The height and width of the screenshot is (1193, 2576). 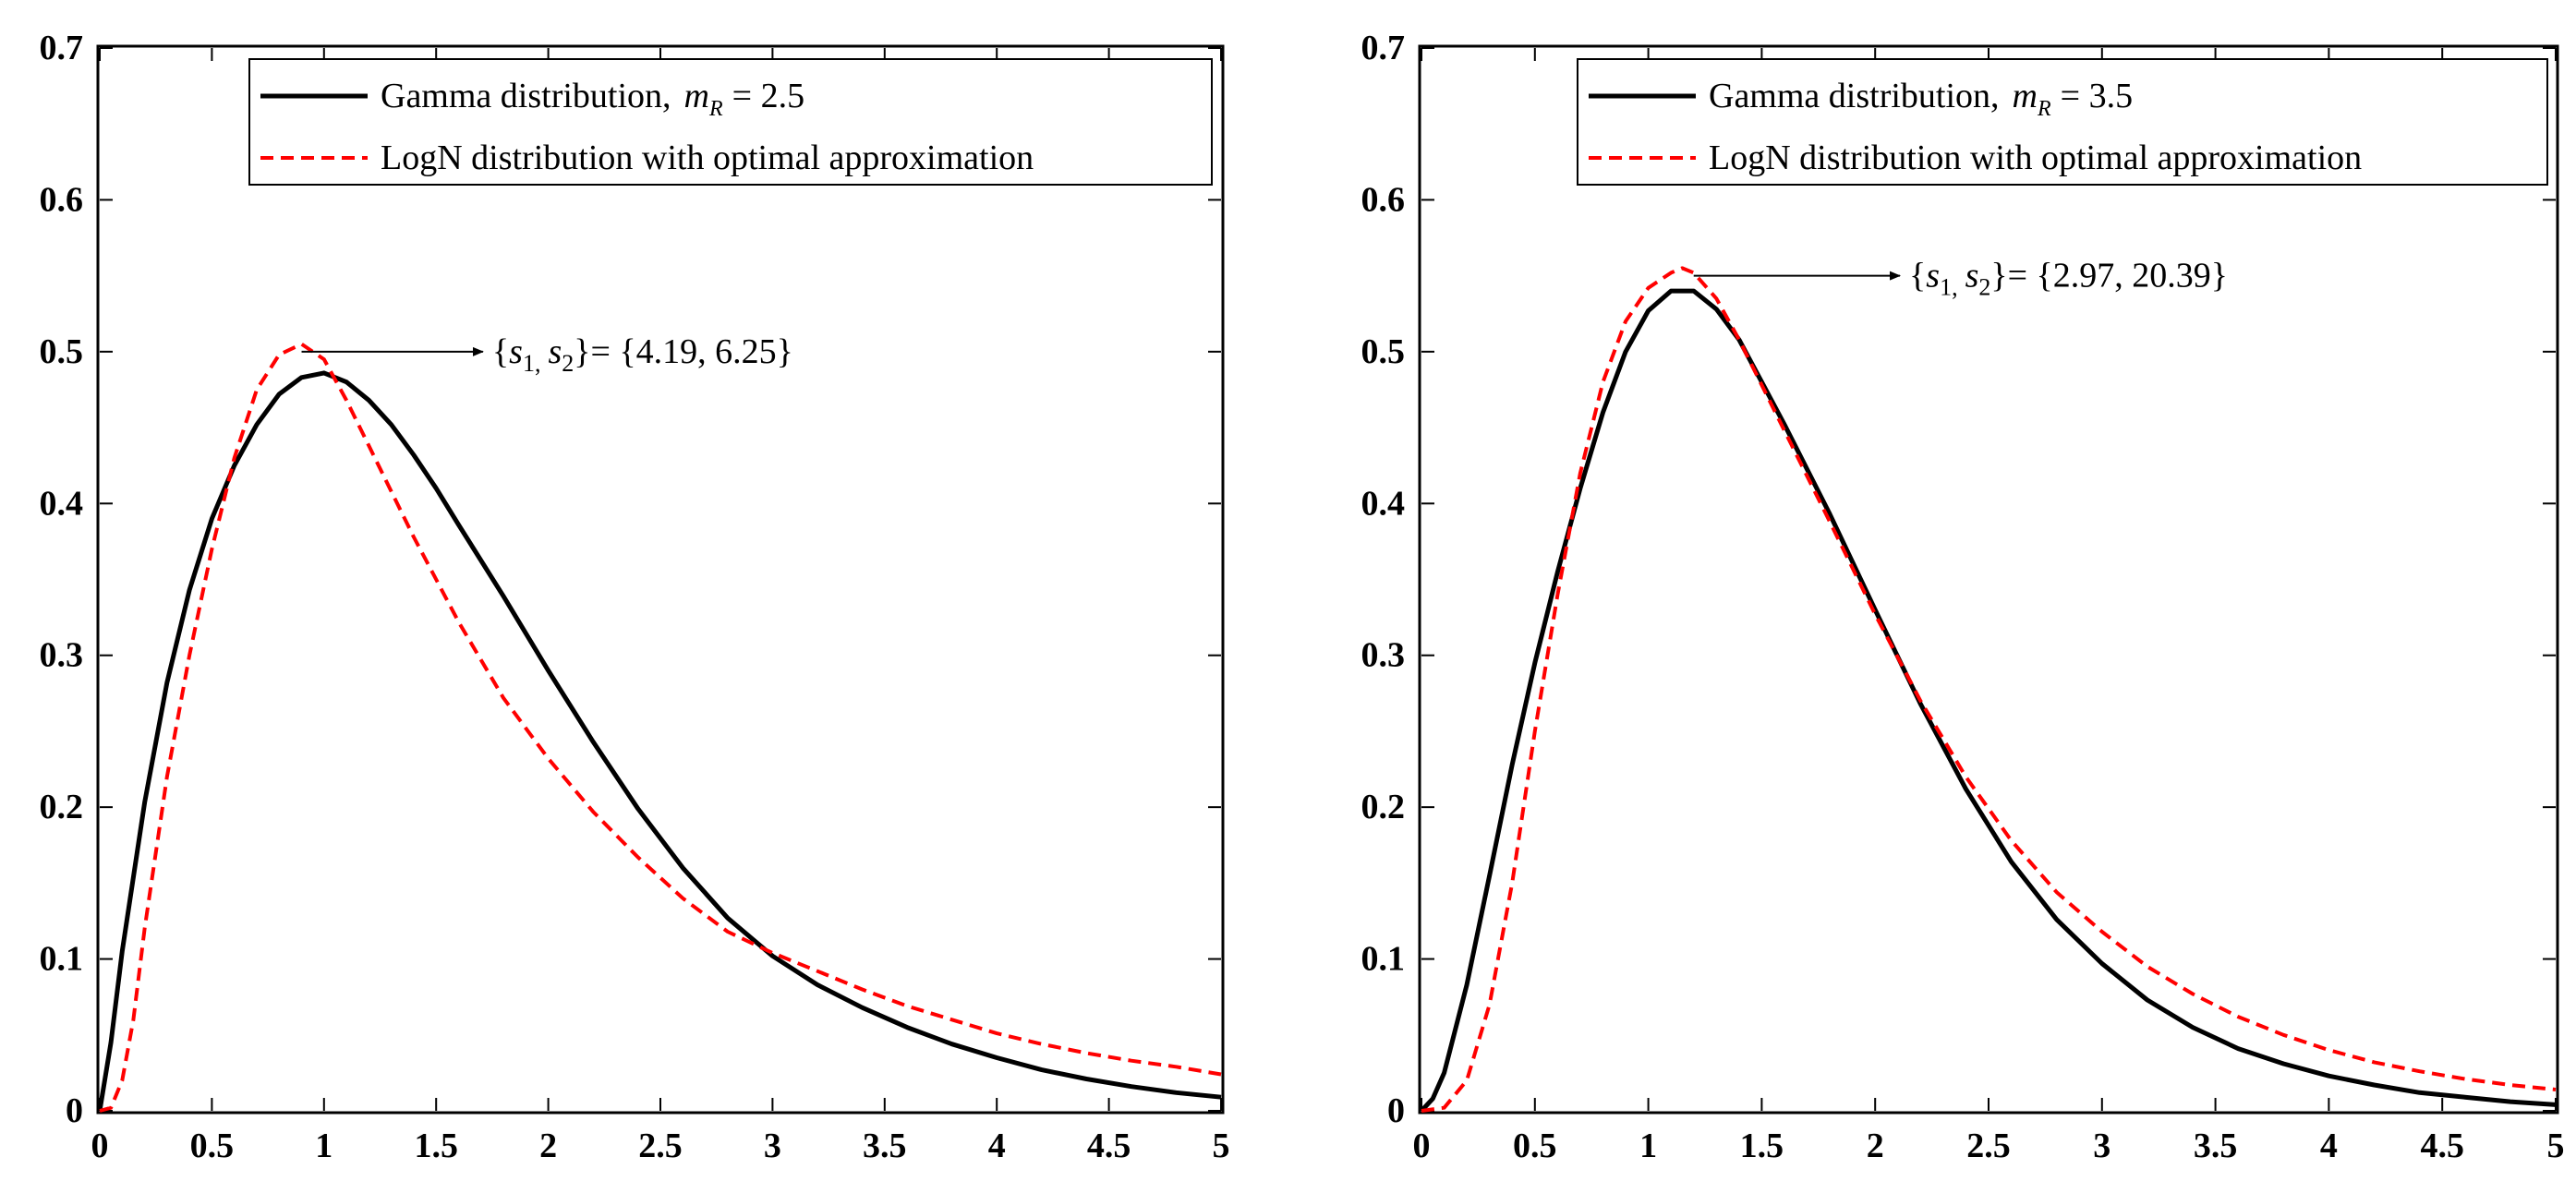 I want to click on annotation: {s1, s2}= {4.19, 6.25}, so click(x=547, y=355).